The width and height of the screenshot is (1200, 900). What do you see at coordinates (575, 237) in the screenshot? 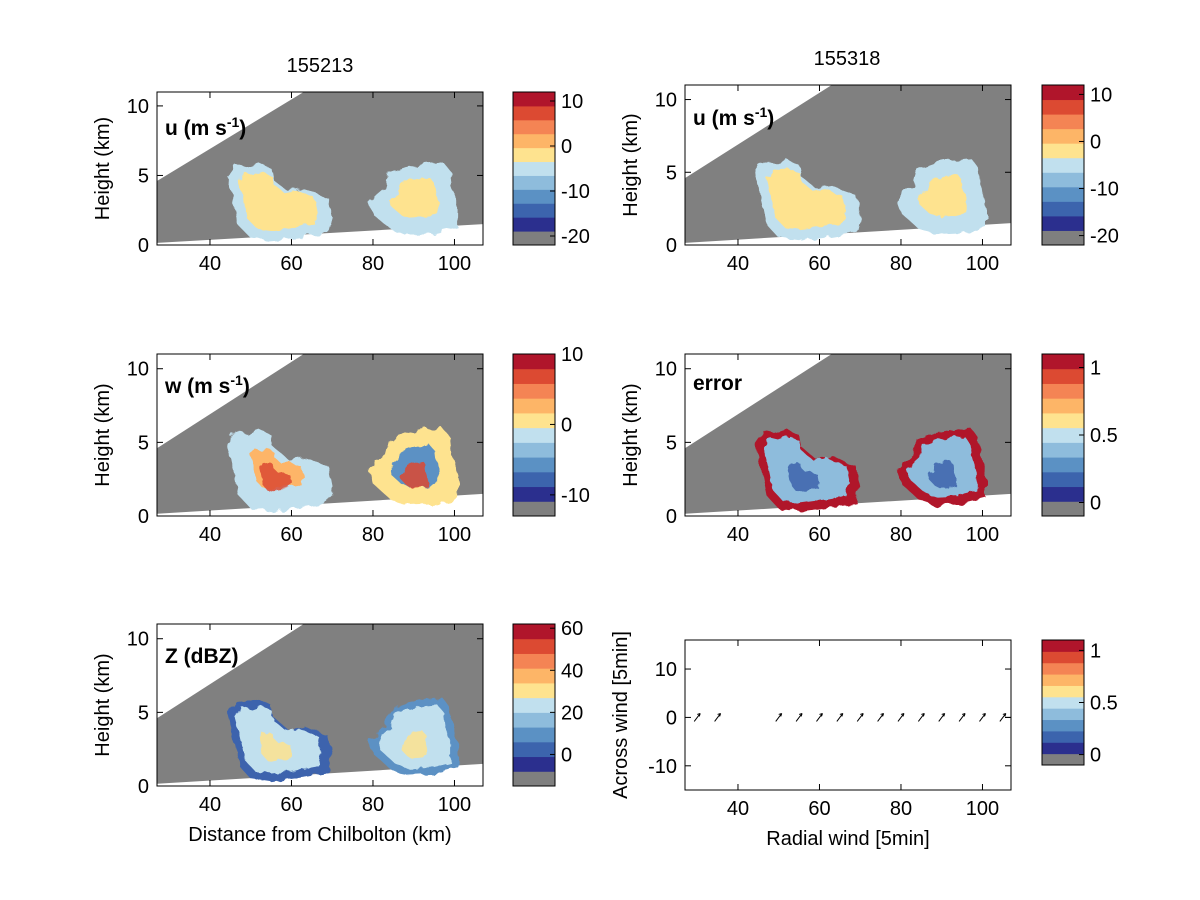
I see `colorbar-tick-label: -20` at bounding box center [575, 237].